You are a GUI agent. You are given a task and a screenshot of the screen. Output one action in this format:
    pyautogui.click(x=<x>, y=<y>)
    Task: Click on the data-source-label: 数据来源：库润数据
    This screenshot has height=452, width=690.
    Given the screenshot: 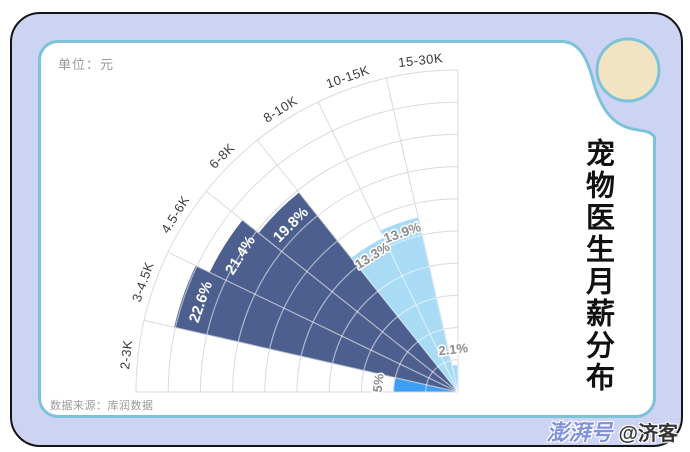 What is the action you would take?
    pyautogui.click(x=102, y=406)
    